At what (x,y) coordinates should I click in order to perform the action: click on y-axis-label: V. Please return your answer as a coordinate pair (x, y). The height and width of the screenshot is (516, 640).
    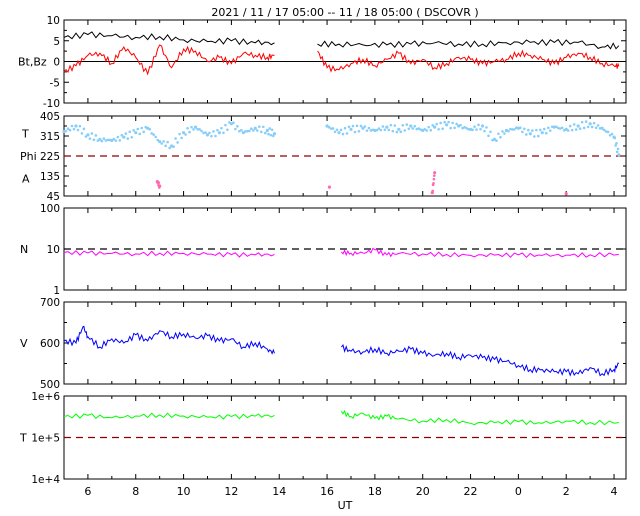
    Looking at the image, I should click on (24, 343).